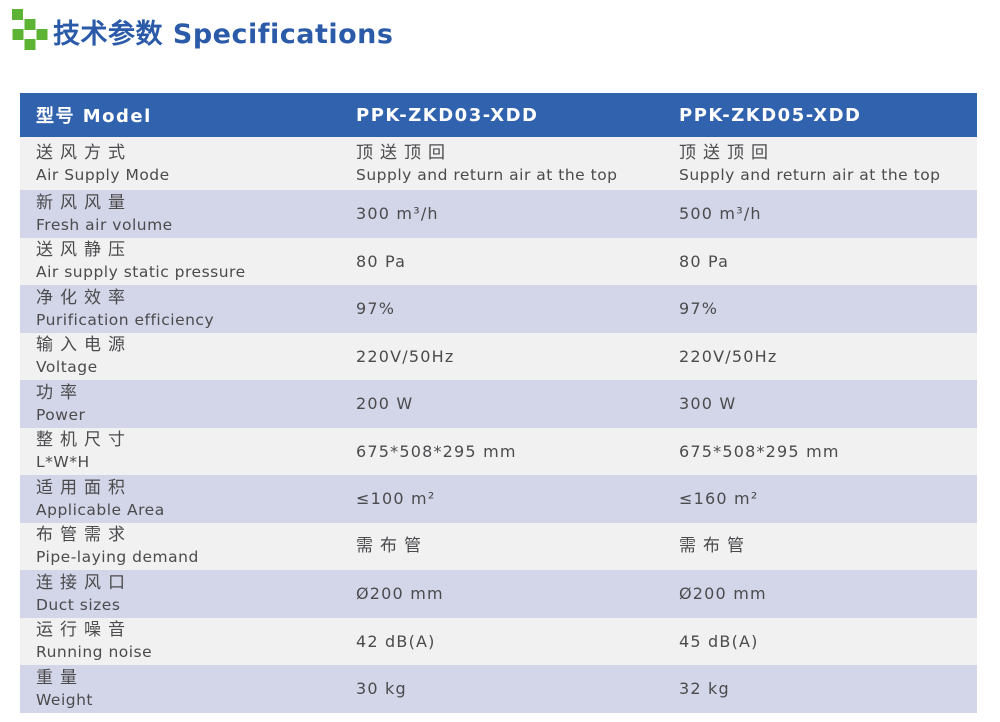  I want to click on spec-name-en: Fresh air volume, so click(104, 224).